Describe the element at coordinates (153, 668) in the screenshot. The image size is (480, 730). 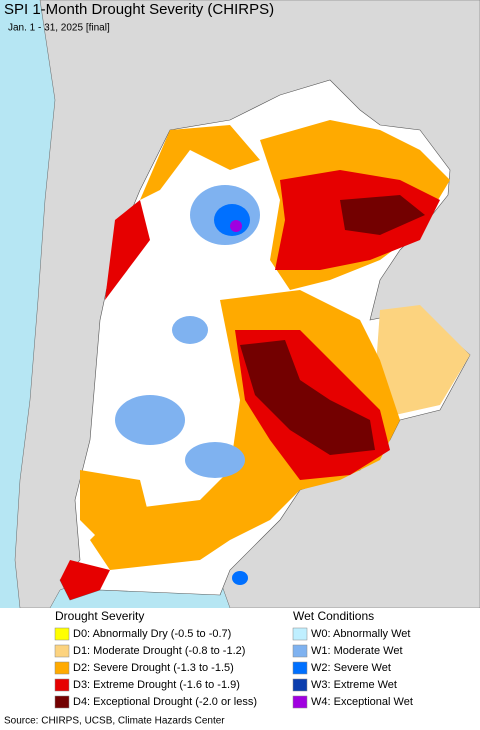
I see `legend-label: D2: Severe Drought (-1.3 to -1.5)` at that location.